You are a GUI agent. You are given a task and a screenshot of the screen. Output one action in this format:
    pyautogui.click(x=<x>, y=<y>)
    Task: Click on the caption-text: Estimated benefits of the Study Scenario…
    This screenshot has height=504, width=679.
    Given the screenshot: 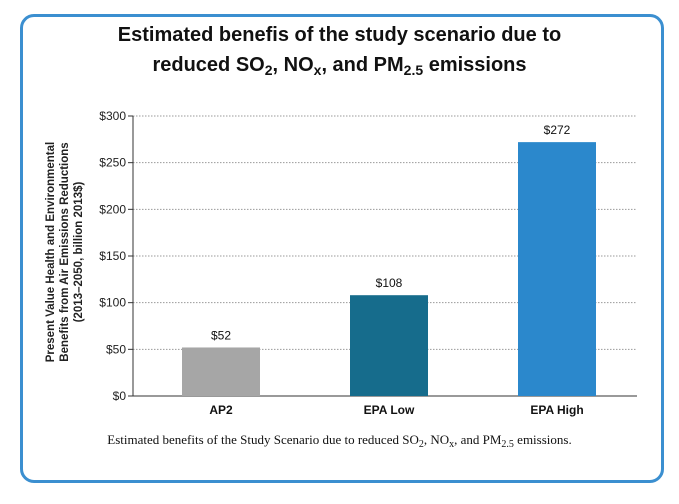 What is the action you would take?
    pyautogui.click(x=263, y=439)
    